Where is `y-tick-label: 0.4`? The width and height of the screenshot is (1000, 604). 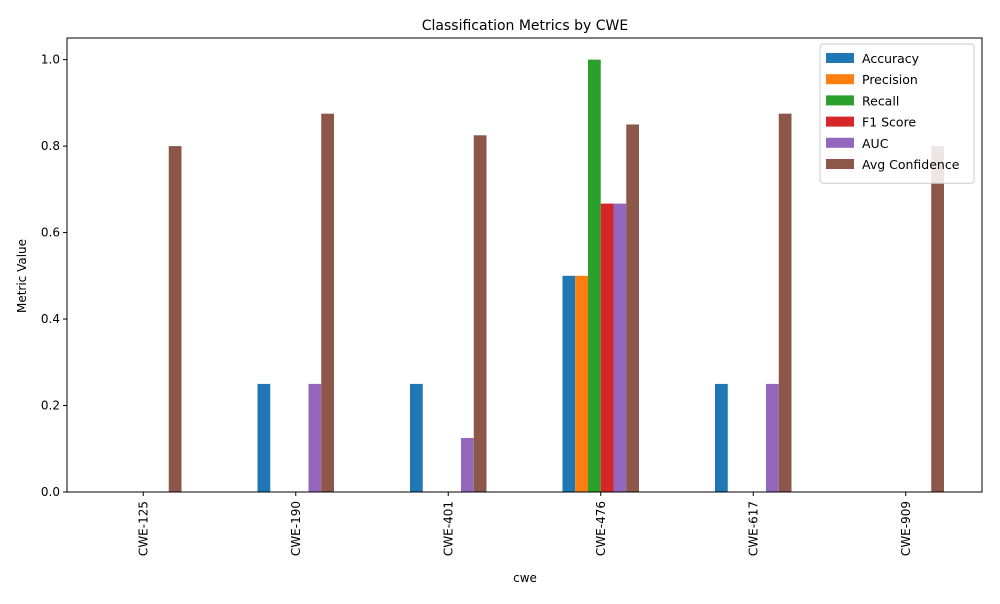 y-tick-label: 0.4 is located at coordinates (50, 319).